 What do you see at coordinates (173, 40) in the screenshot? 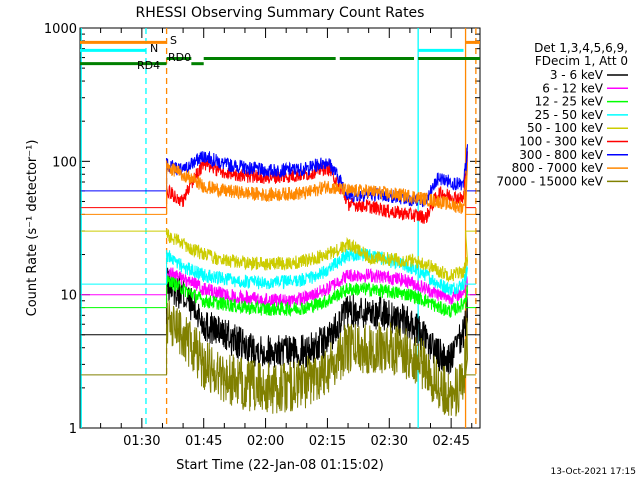
I see `flag-label-s: S` at bounding box center [173, 40].